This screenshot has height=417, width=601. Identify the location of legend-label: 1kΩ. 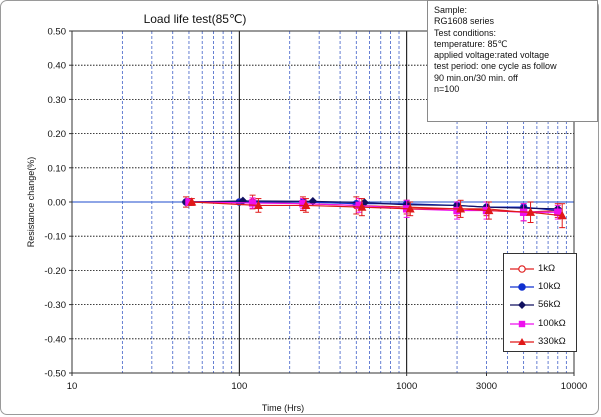
(547, 268).